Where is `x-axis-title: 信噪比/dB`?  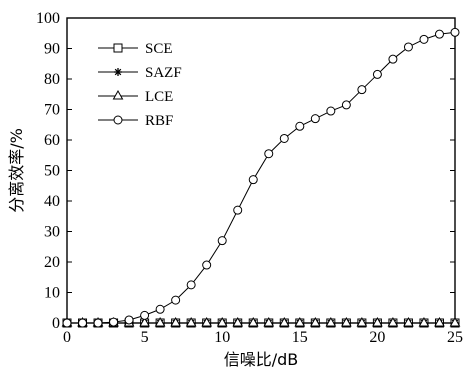
x-axis-title: 信噪比/dB is located at coordinates (261, 359).